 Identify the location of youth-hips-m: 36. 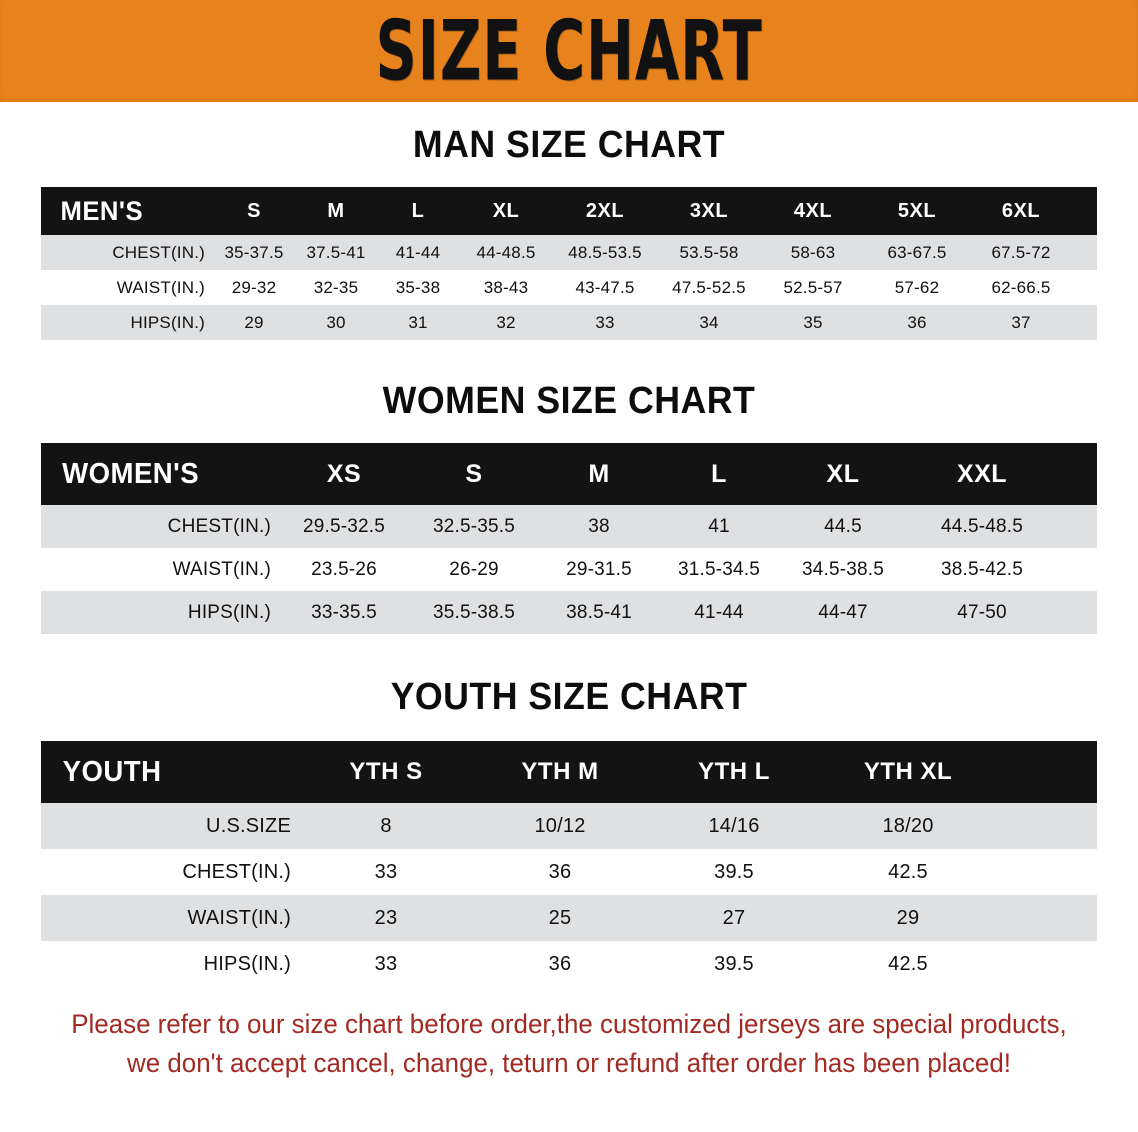
(560, 963).